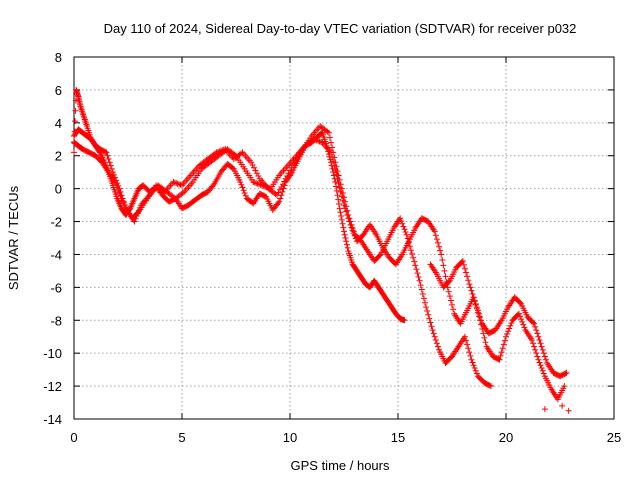 The height and width of the screenshot is (480, 640). Describe the element at coordinates (52, 386) in the screenshot. I see `y-tick-label: -12` at that location.